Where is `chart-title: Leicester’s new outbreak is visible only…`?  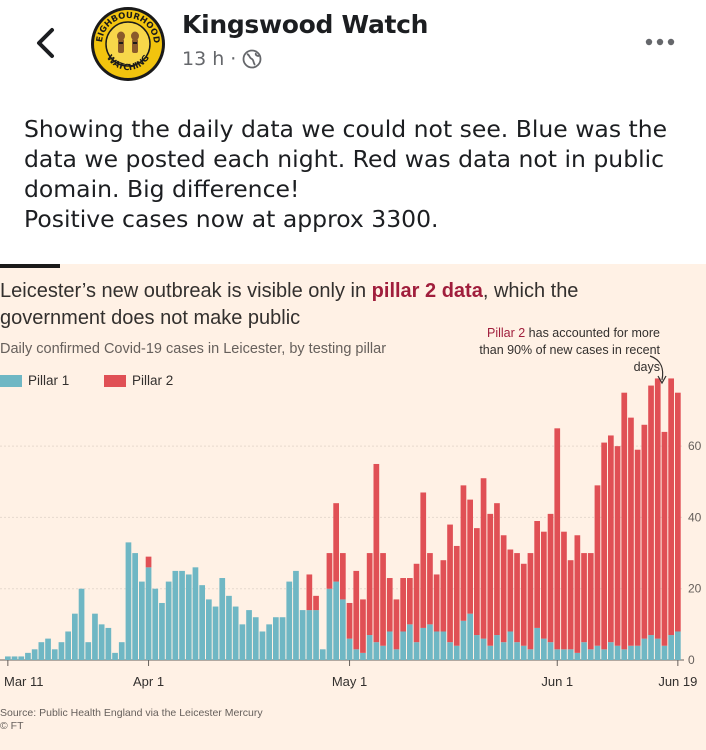
chart-title: Leicester’s new outbreak is visible only… is located at coordinates (320, 305).